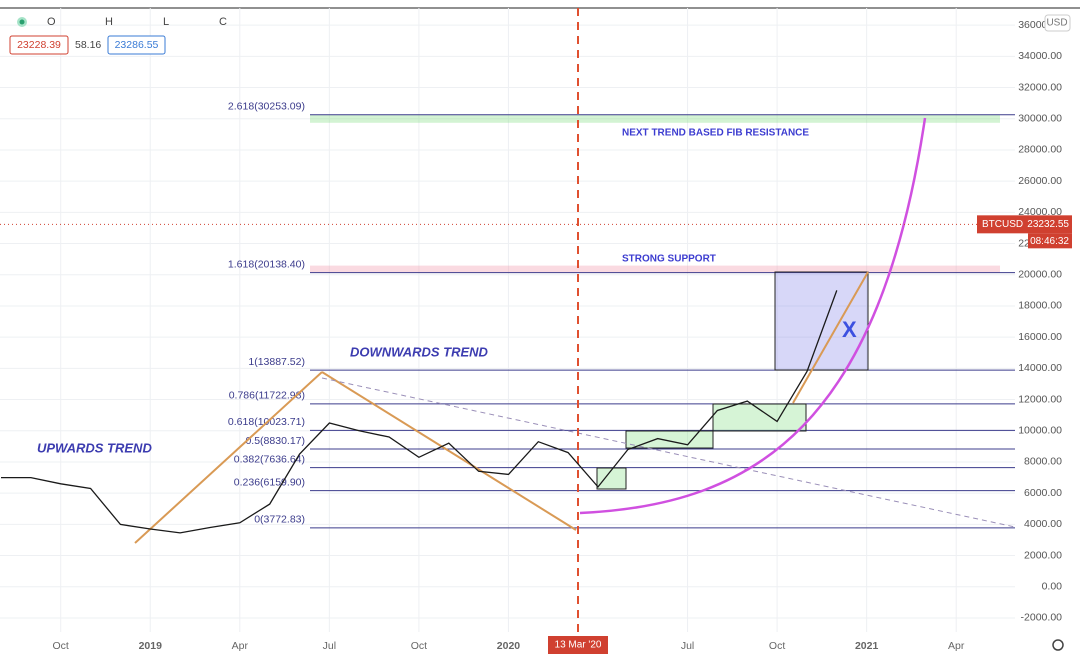 The height and width of the screenshot is (658, 1080). I want to click on resistance-band, so click(655, 118).